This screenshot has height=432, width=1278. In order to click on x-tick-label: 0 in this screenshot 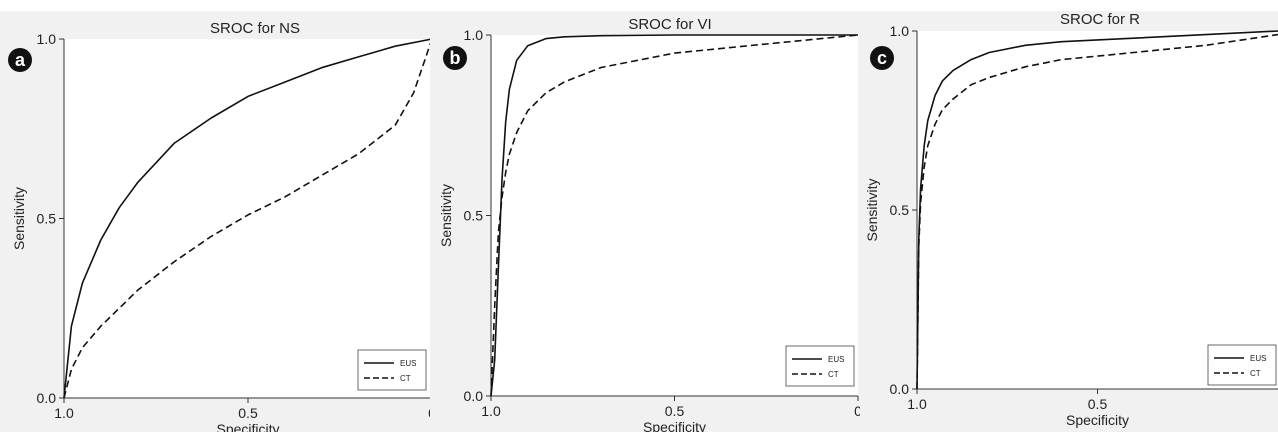, I will do `click(858, 411)`.